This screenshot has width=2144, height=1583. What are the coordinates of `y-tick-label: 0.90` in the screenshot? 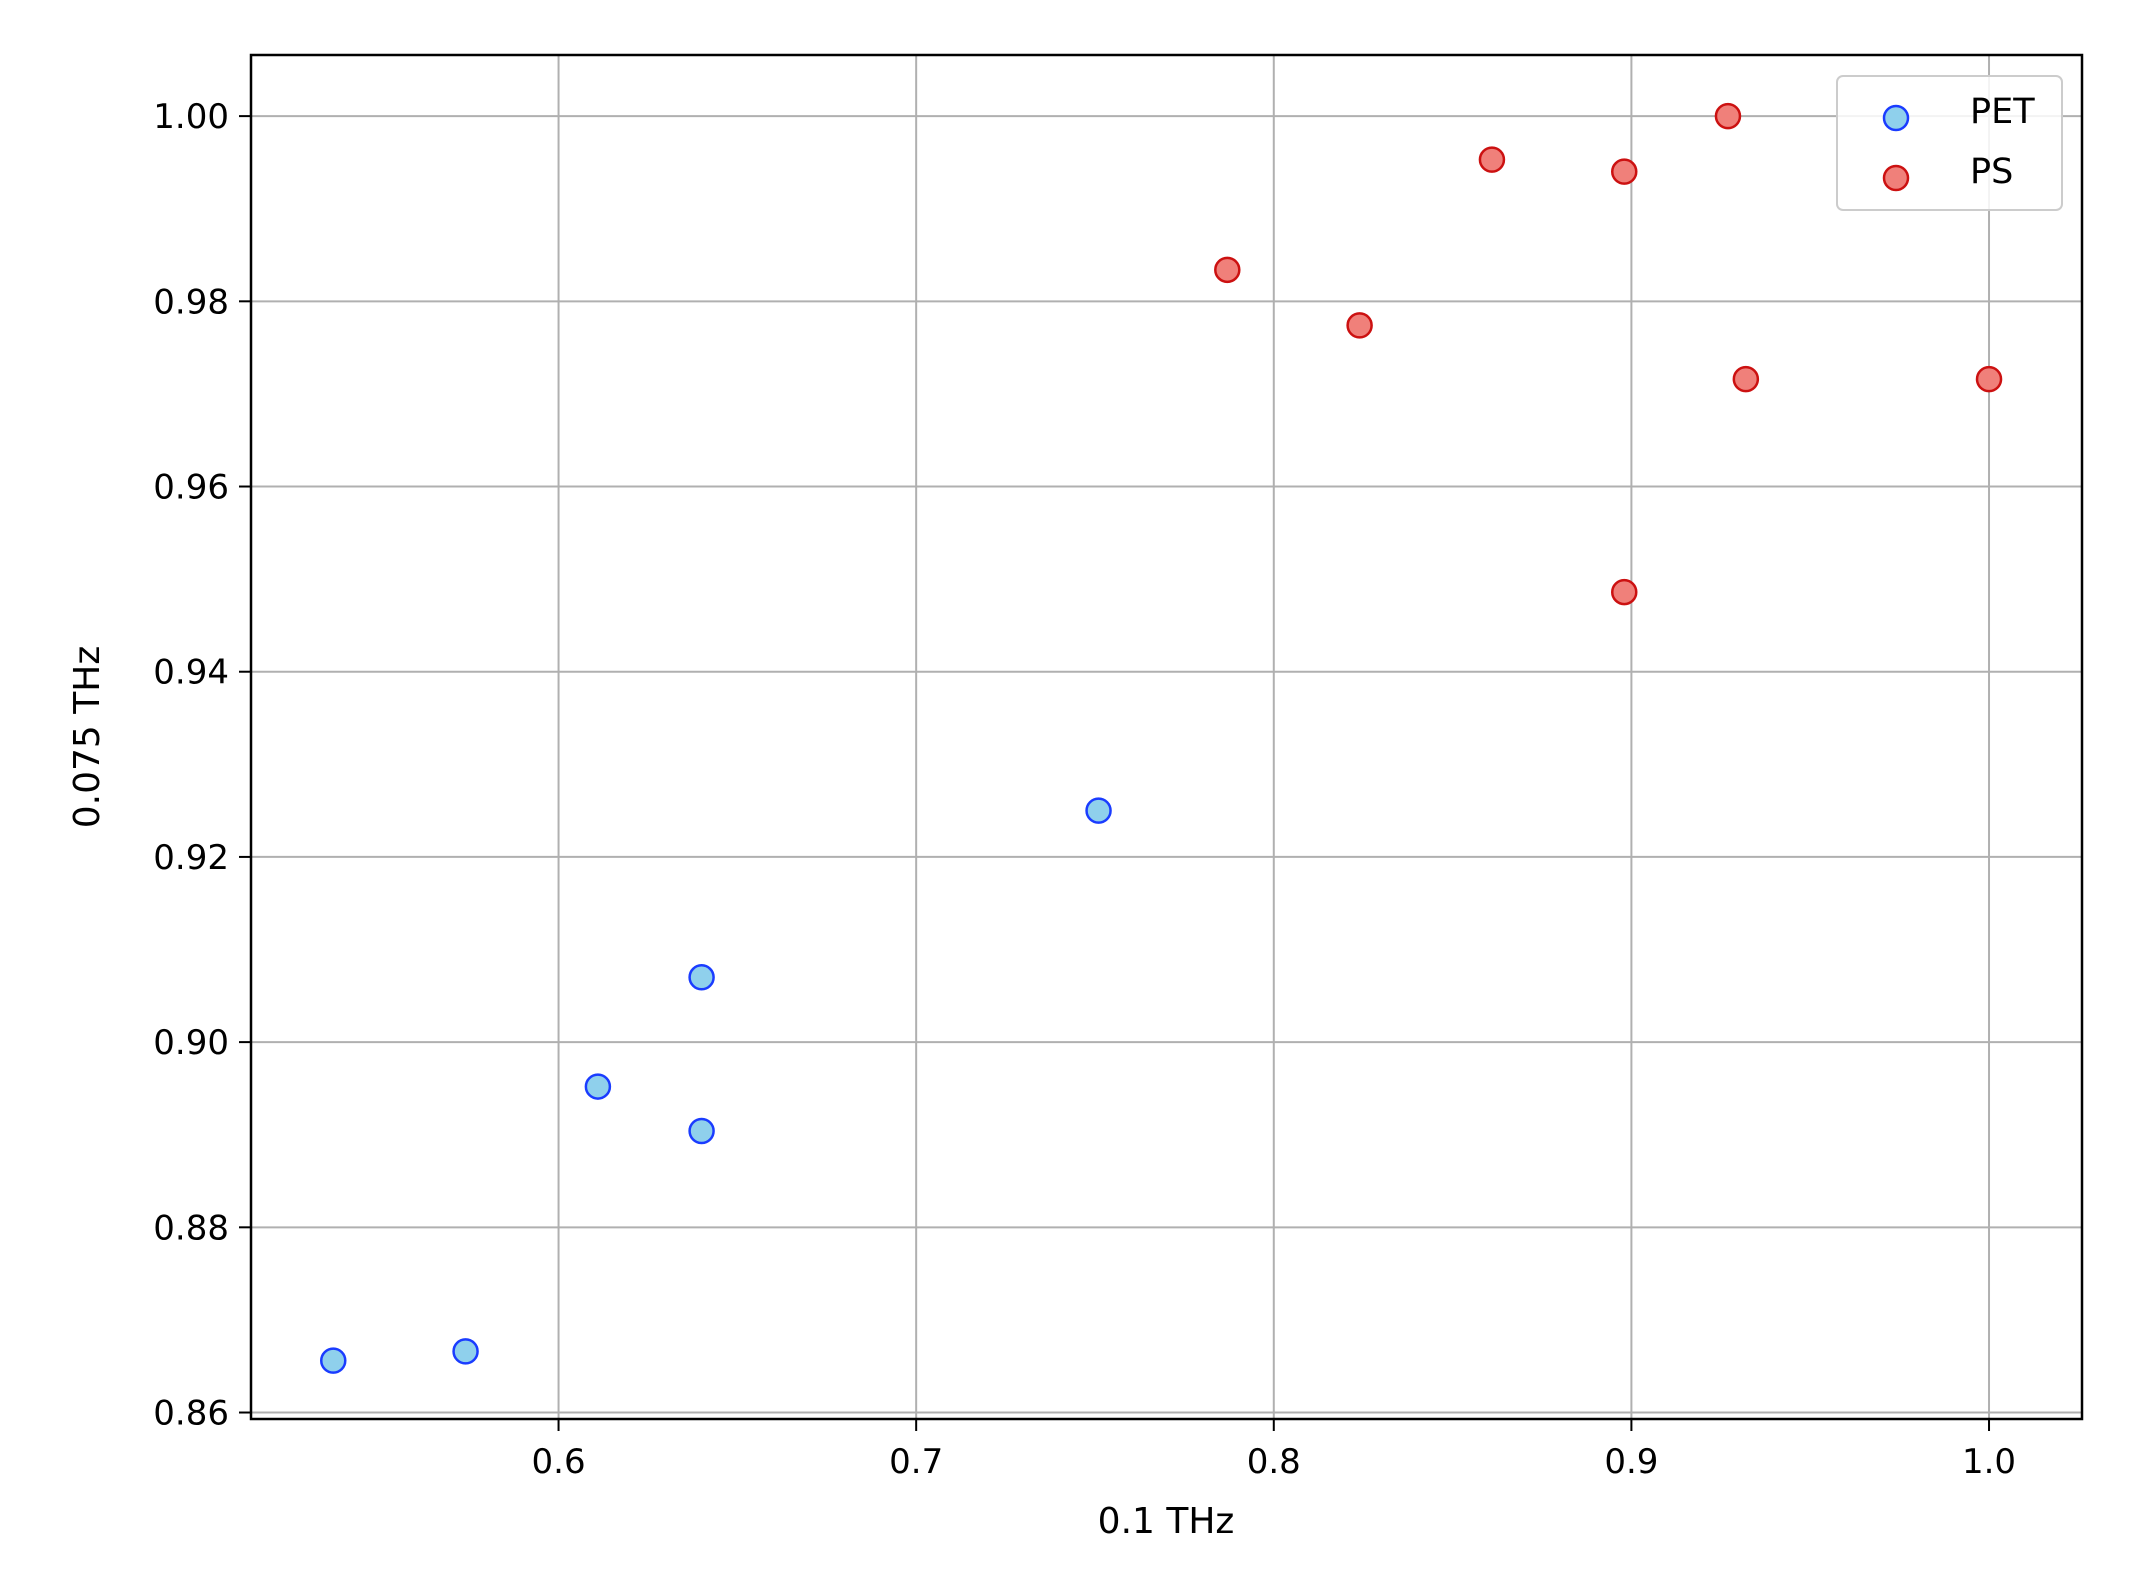 It's located at (191, 1043).